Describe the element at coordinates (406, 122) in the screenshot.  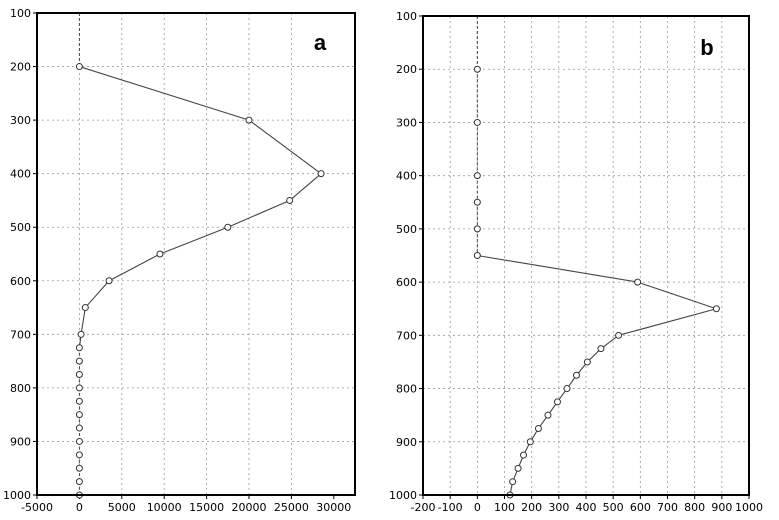
I see `b-y-tick-label: 300` at that location.